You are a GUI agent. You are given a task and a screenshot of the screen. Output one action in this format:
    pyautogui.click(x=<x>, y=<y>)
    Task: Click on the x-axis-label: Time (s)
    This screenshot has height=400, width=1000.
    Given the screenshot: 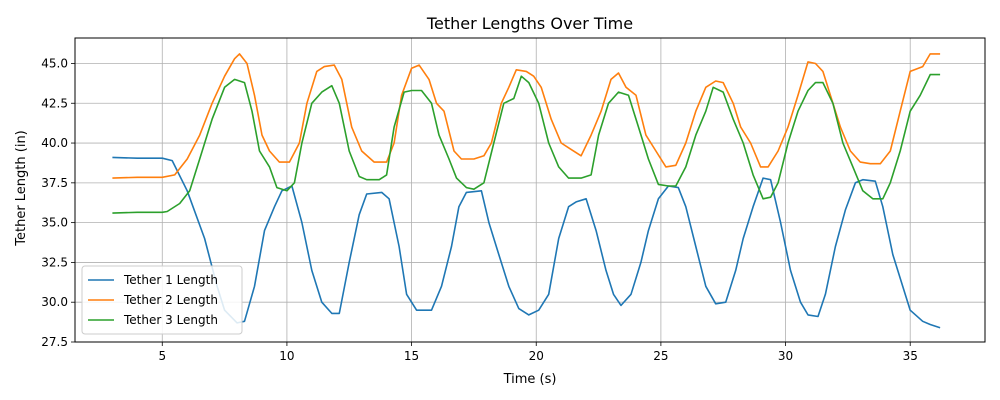 What is the action you would take?
    pyautogui.click(x=530, y=379)
    